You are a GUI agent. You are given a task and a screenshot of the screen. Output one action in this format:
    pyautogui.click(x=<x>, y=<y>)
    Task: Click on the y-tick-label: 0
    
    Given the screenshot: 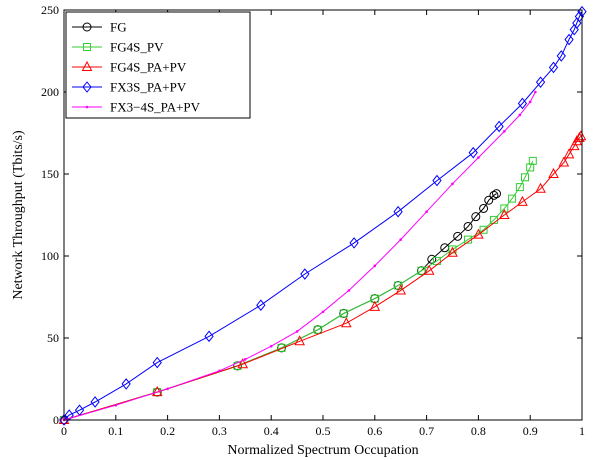 What is the action you would take?
    pyautogui.click(x=56, y=420)
    